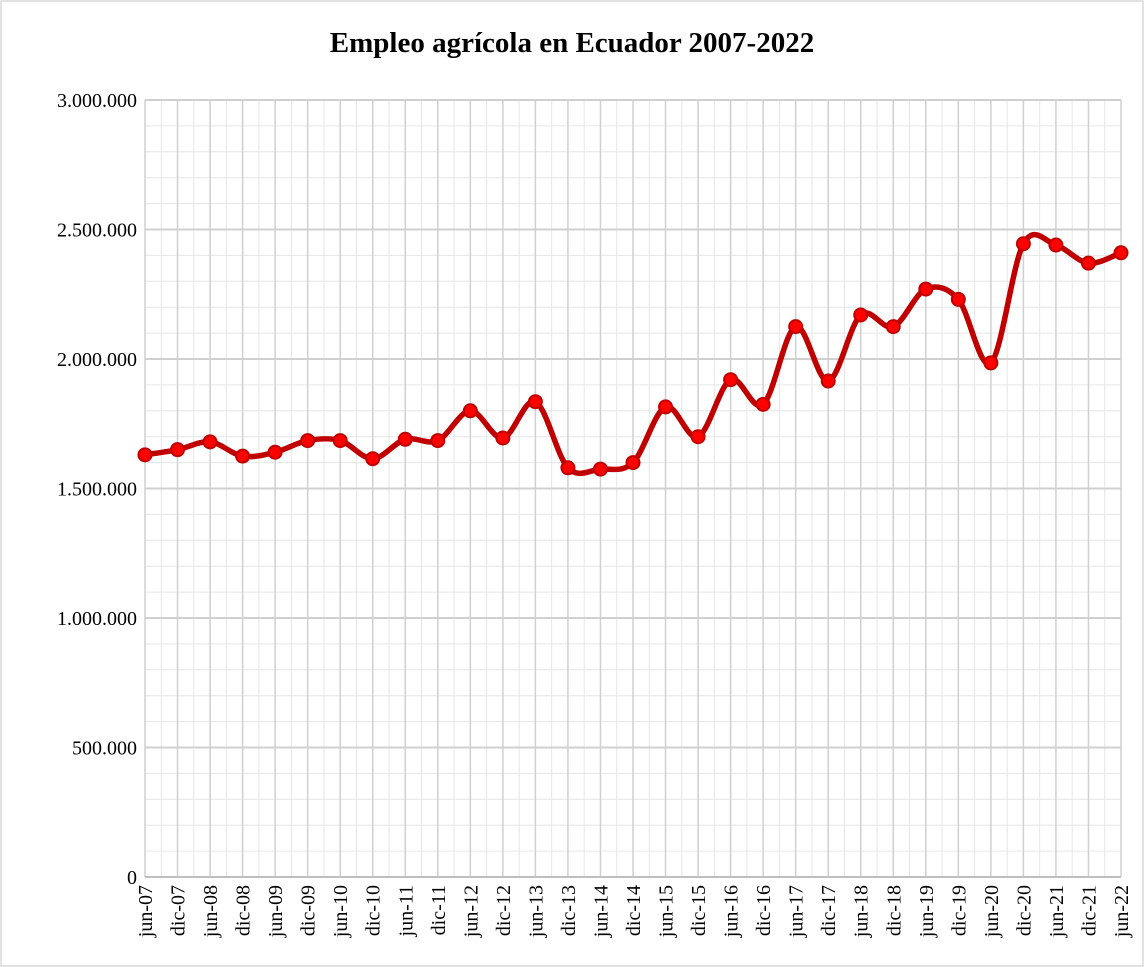  What do you see at coordinates (699, 910) in the screenshot?
I see `x-tick-label: dic-15` at bounding box center [699, 910].